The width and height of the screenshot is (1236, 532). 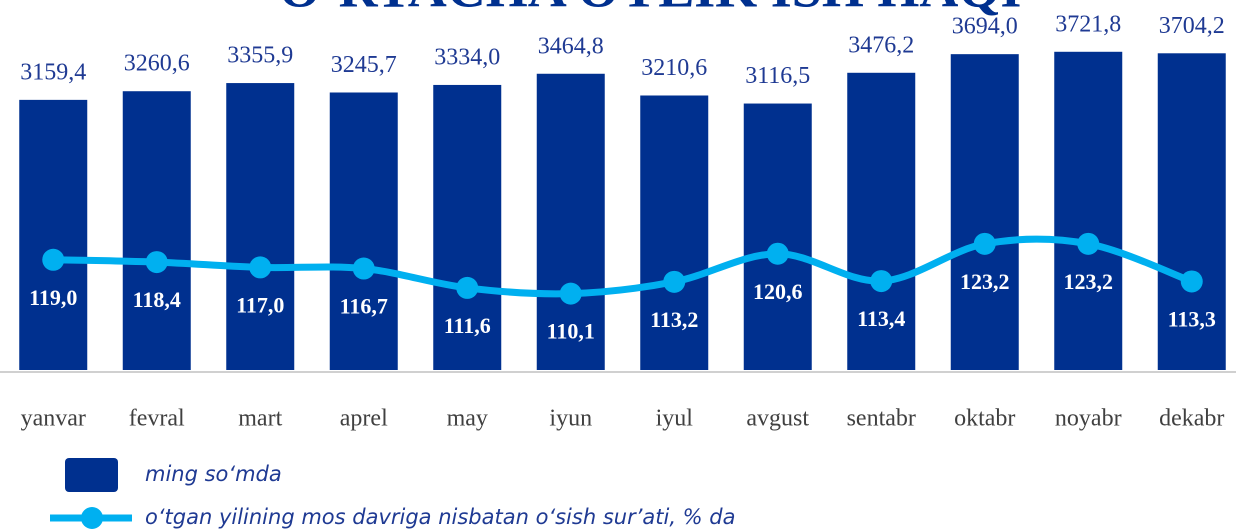 I want to click on data-label: 3245,7, so click(x=364, y=65).